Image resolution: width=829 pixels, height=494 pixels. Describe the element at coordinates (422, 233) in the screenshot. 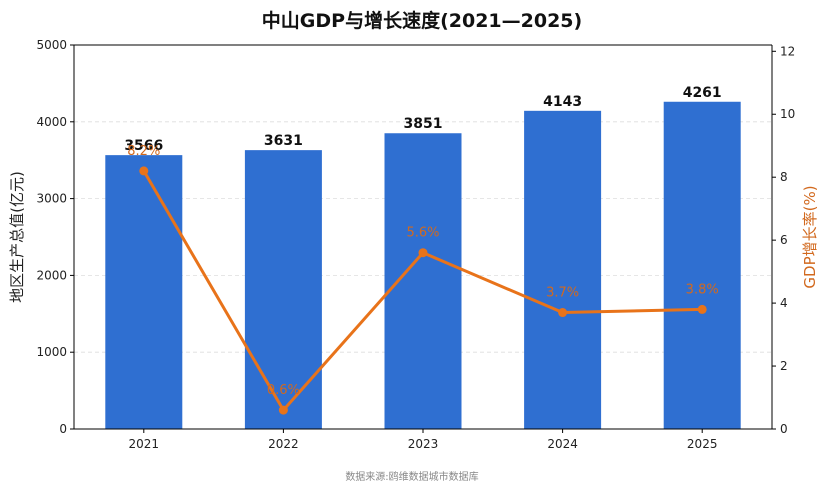

I see `growth-value-label: 5.6%` at that location.